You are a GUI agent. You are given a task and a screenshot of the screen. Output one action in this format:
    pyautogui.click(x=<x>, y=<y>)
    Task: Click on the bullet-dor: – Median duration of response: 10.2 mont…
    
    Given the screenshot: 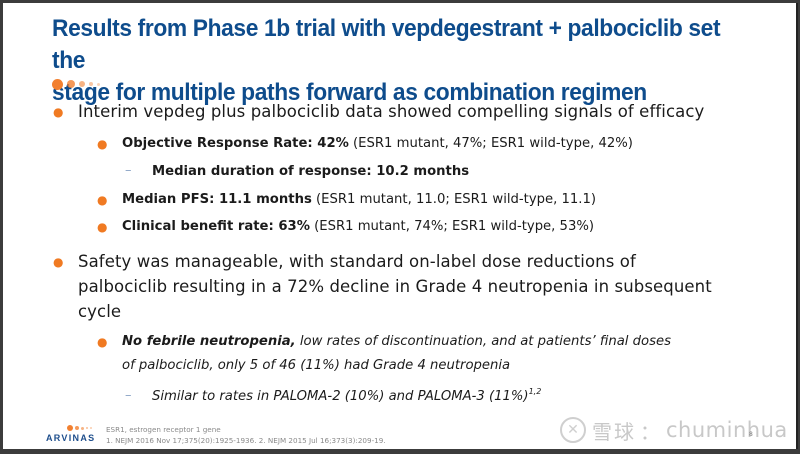 What is the action you would take?
    pyautogui.click(x=448, y=172)
    